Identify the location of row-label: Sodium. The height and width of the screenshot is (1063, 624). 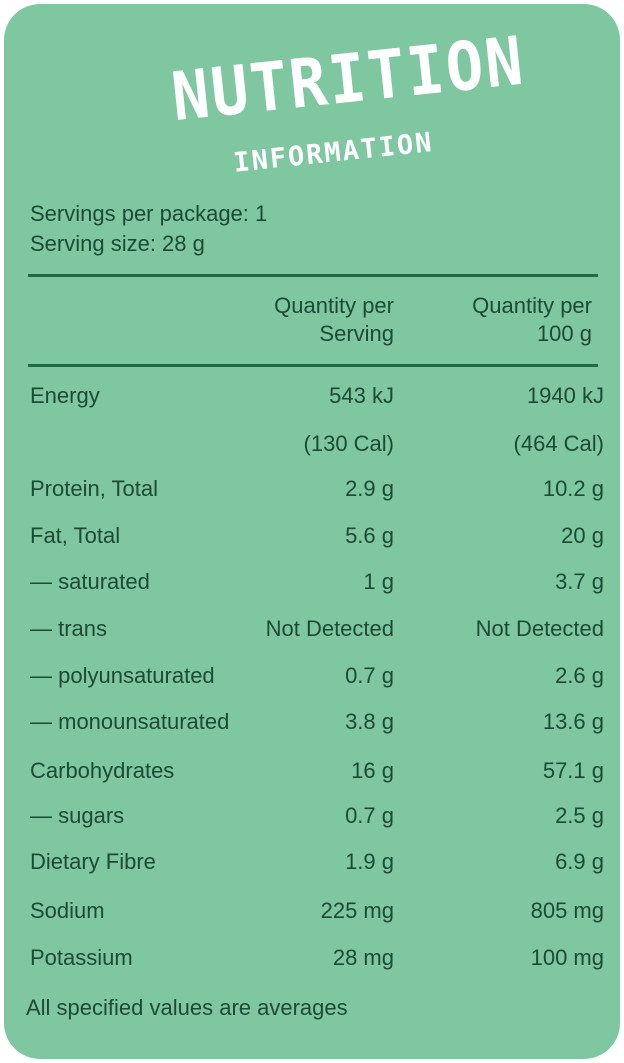
(67, 910).